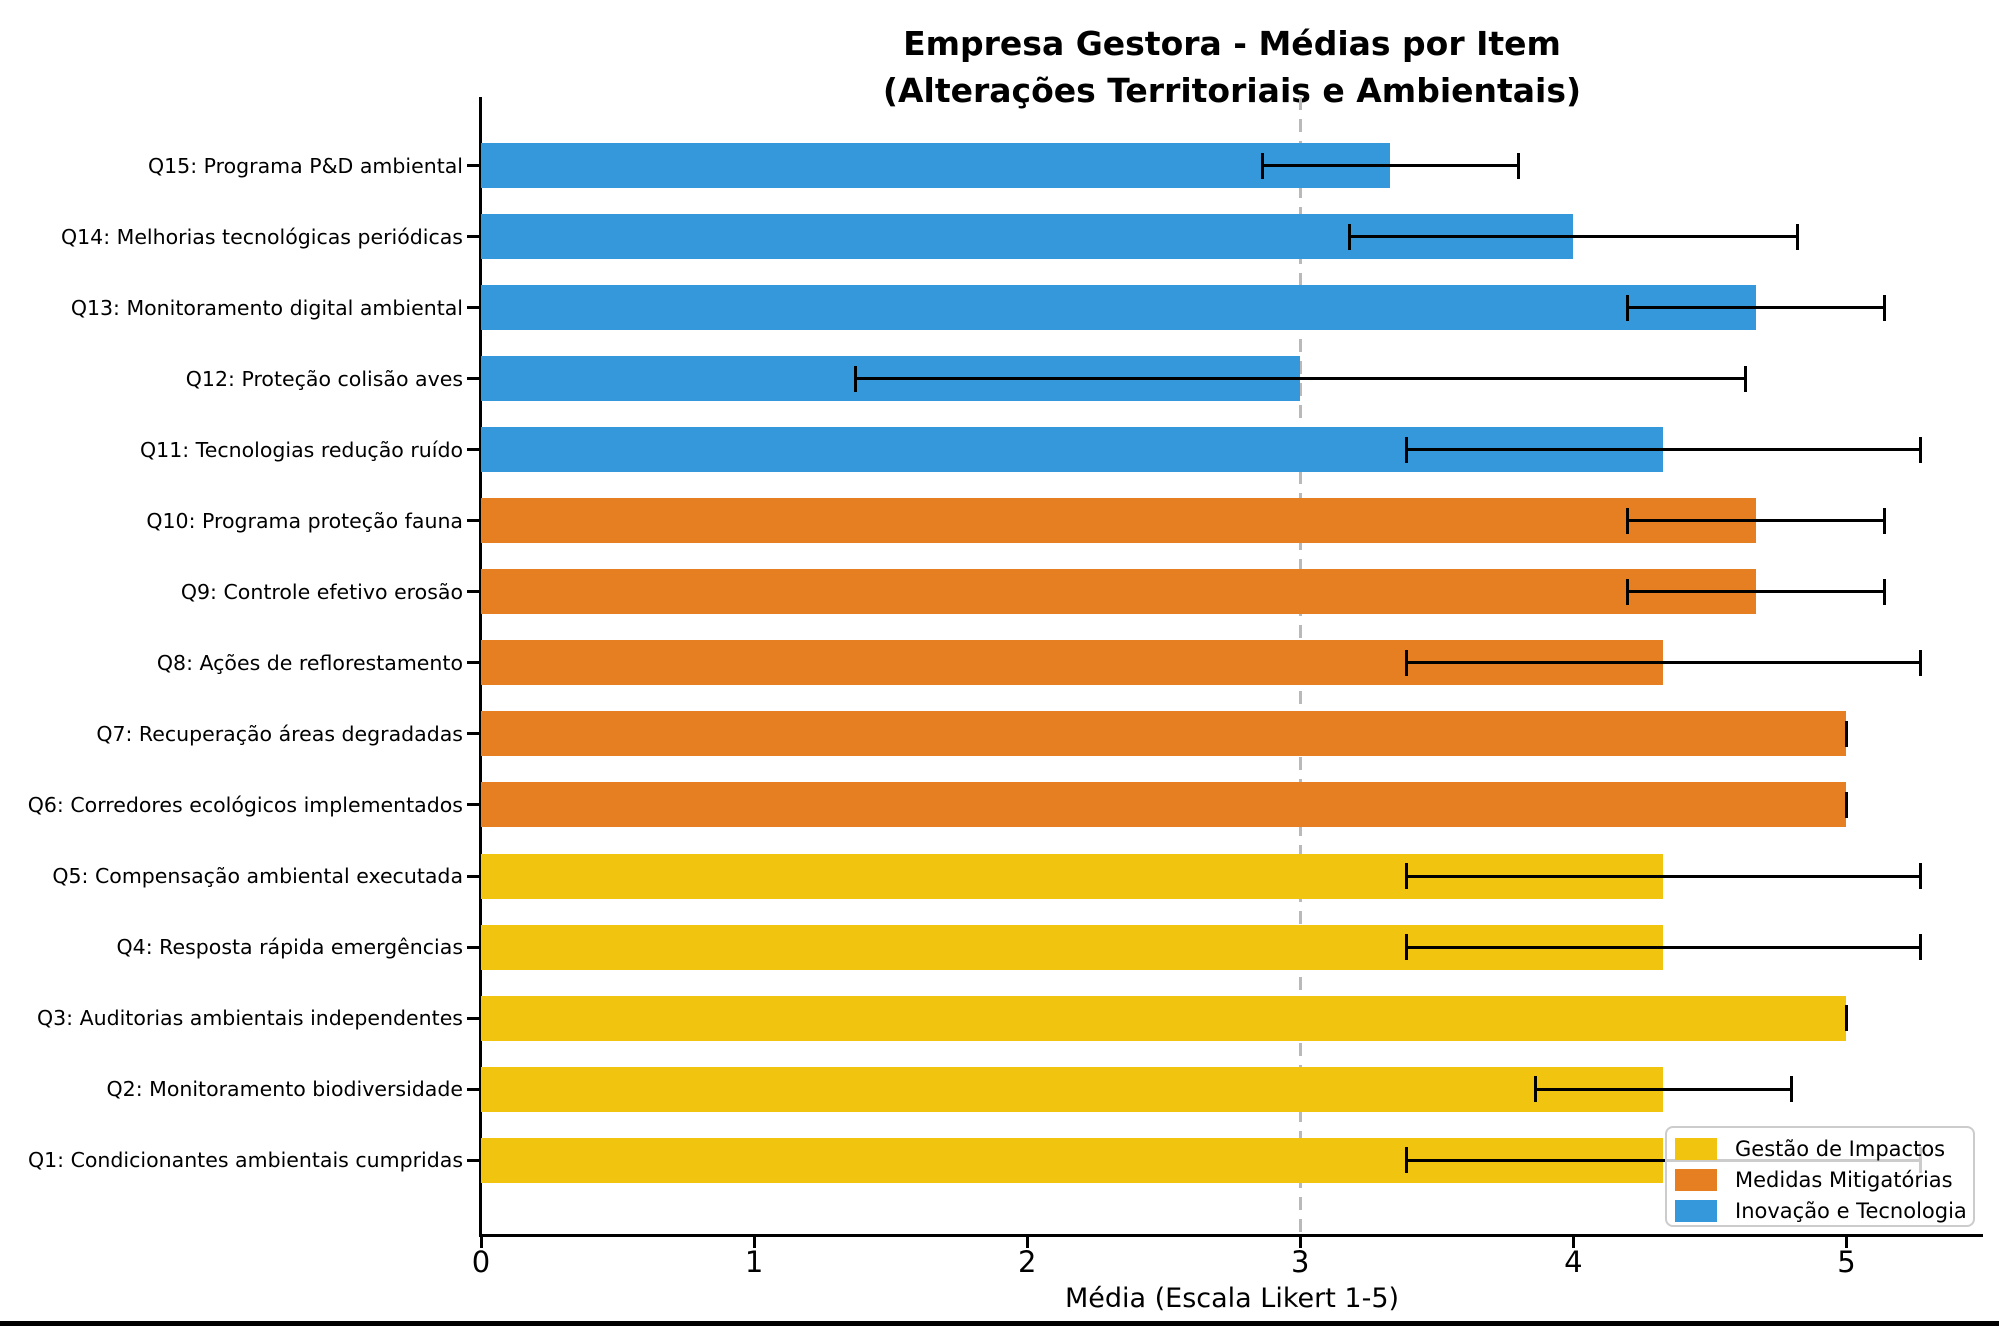 This screenshot has width=1999, height=1328. What do you see at coordinates (284, 1089) in the screenshot?
I see `y-axis-label: Q2: Monitoramento biodiversidade` at bounding box center [284, 1089].